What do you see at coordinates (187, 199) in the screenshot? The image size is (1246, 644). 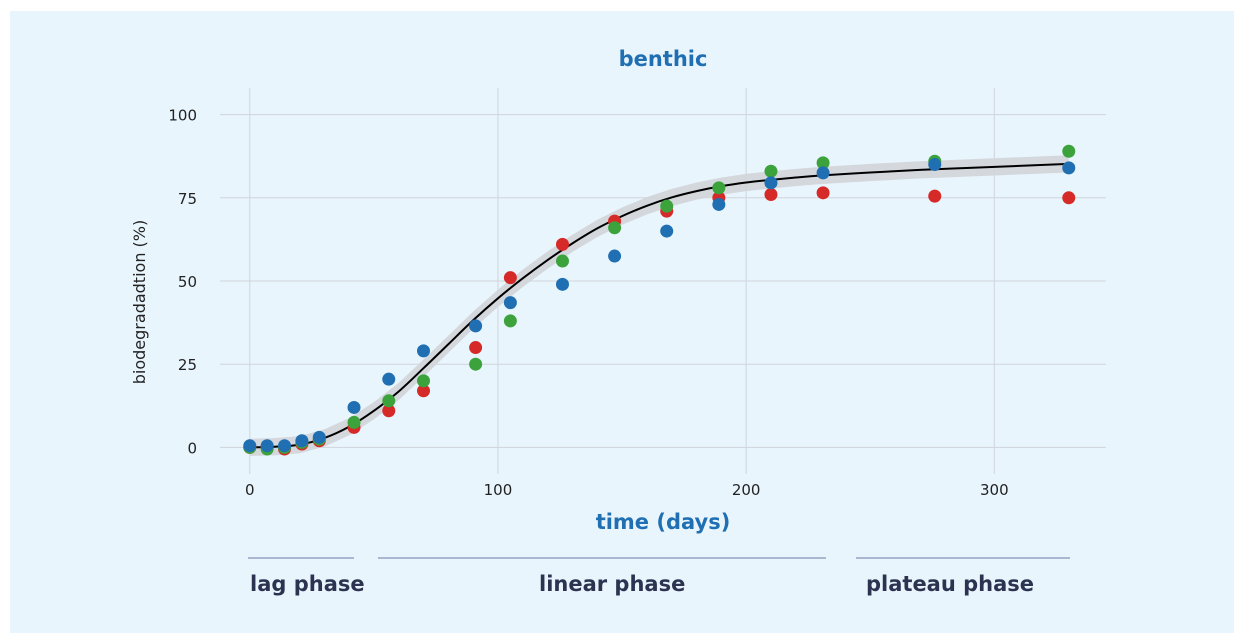 I see `y-tick-label: 75` at bounding box center [187, 199].